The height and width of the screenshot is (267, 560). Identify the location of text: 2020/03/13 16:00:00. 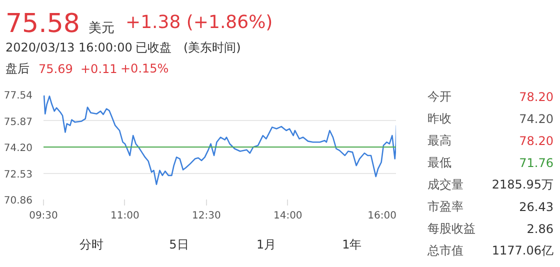
(69, 47).